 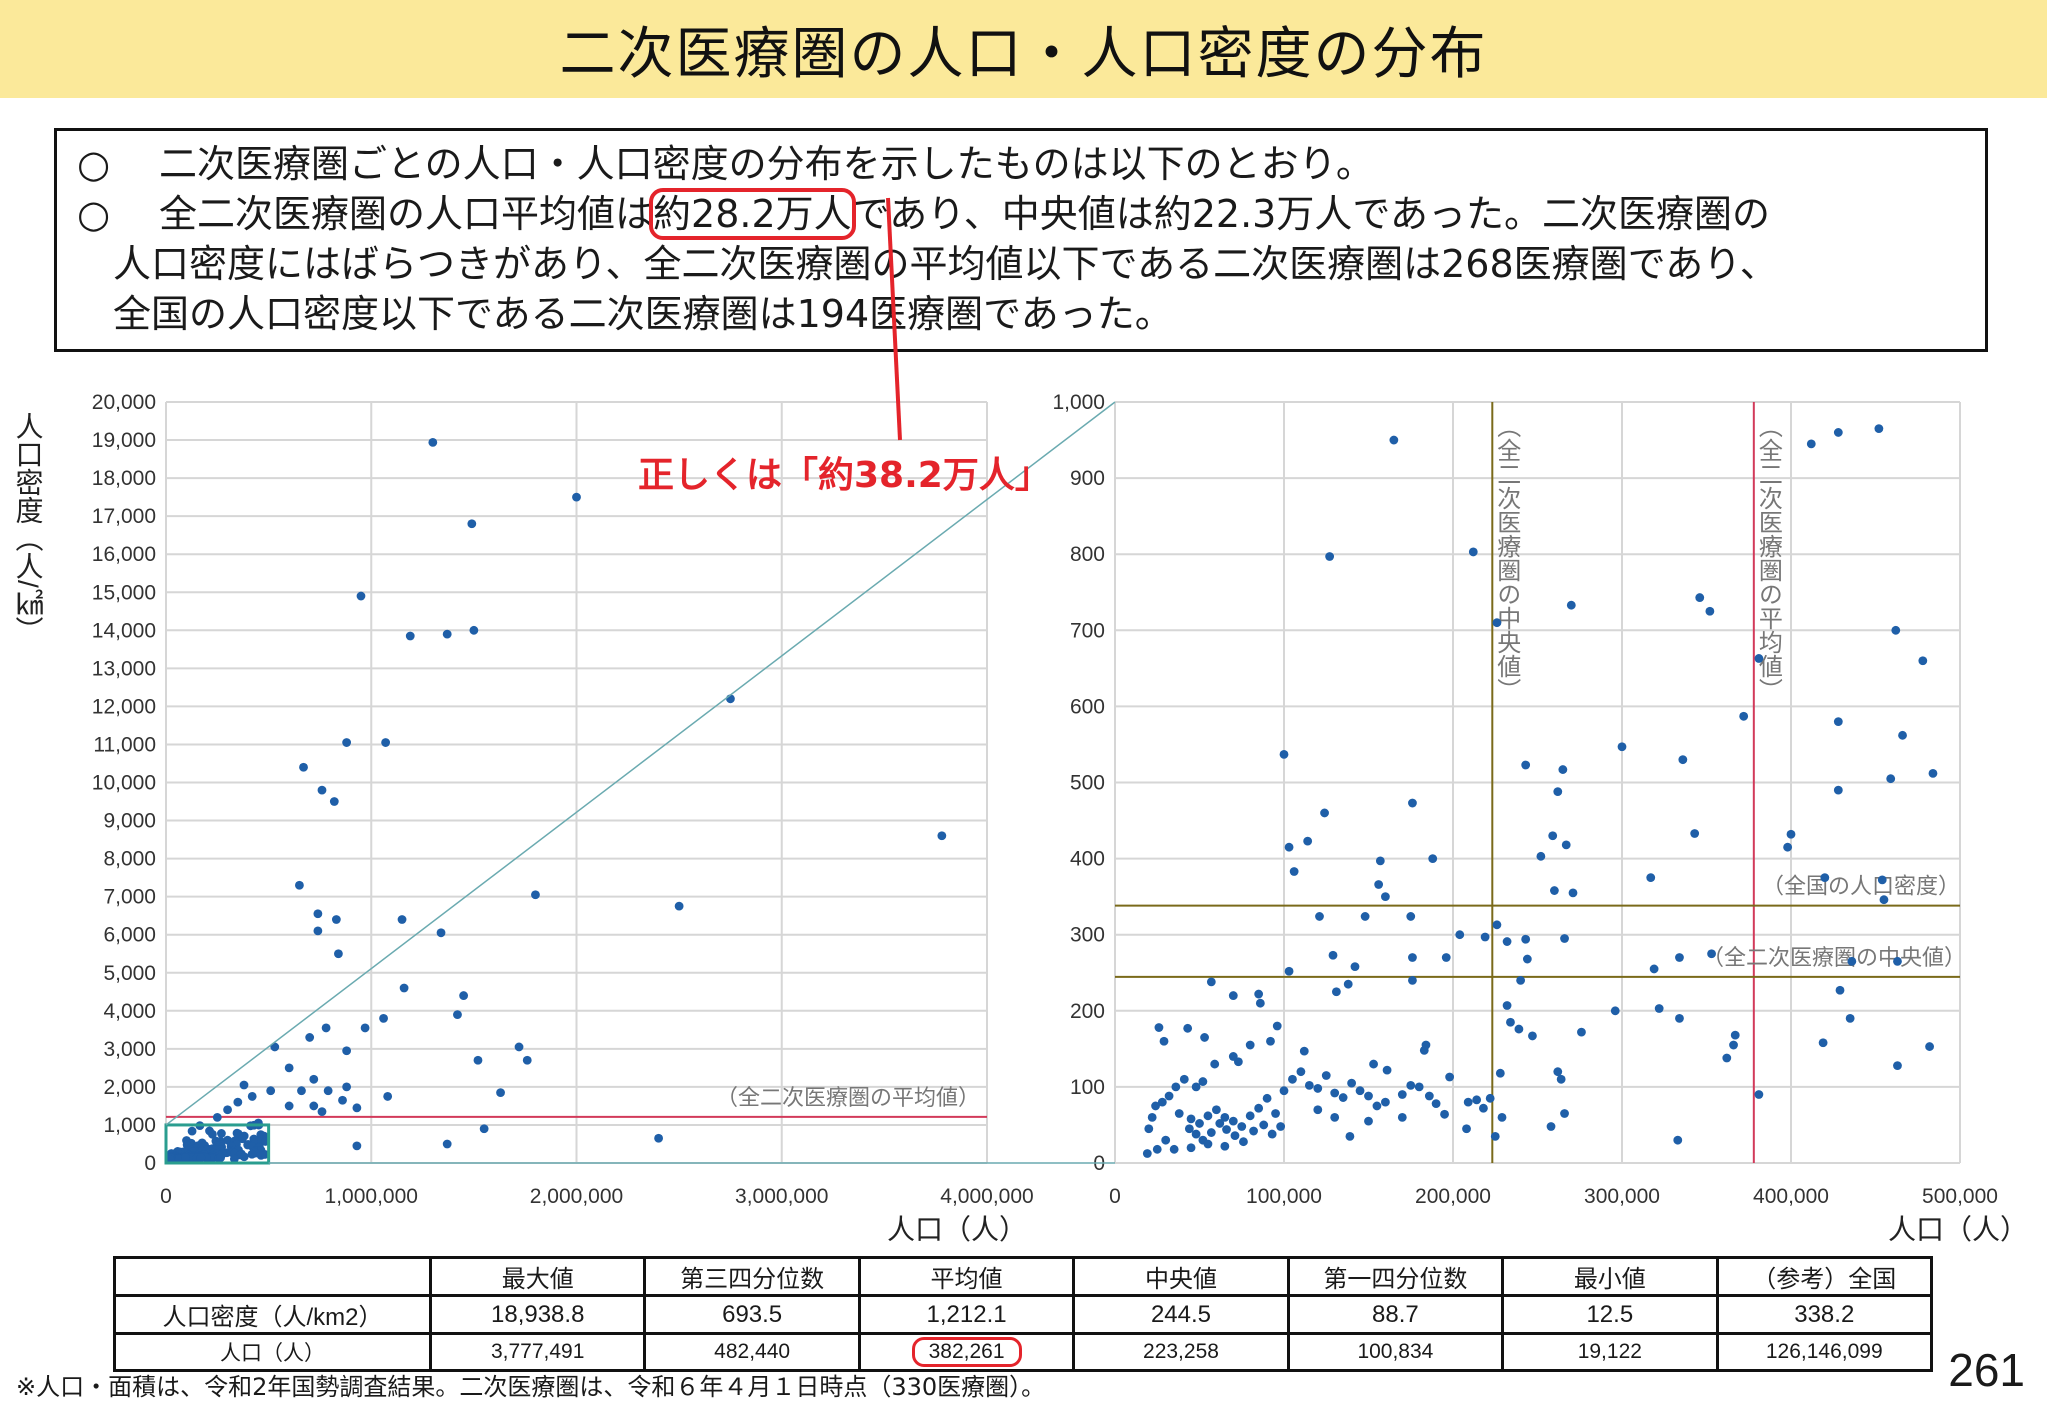 What do you see at coordinates (124, 668) in the screenshot?
I see `y-tick-label: 13,000` at bounding box center [124, 668].